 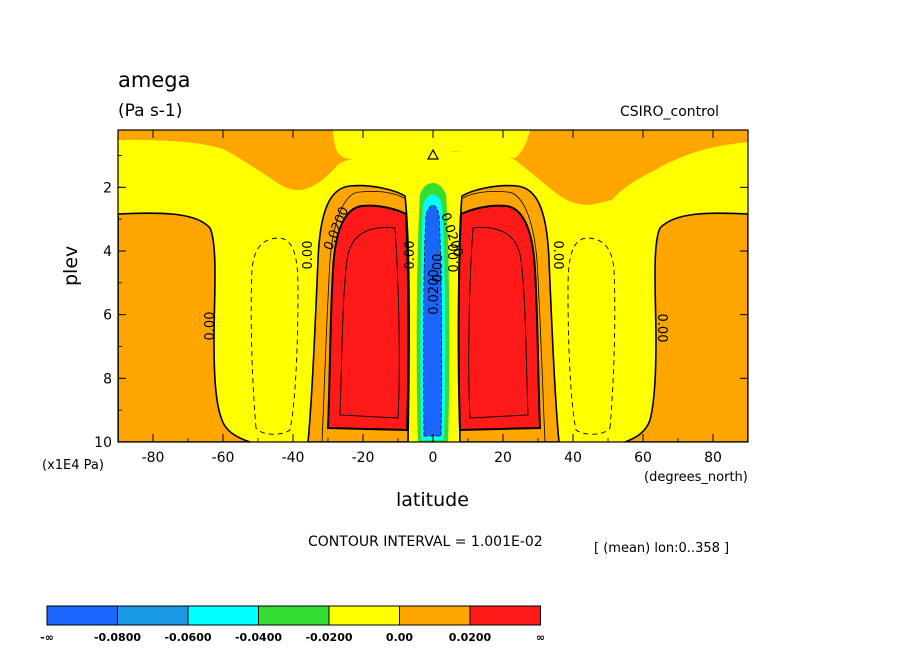 I want to click on colorbar-label: -0.0800, so click(x=117, y=637).